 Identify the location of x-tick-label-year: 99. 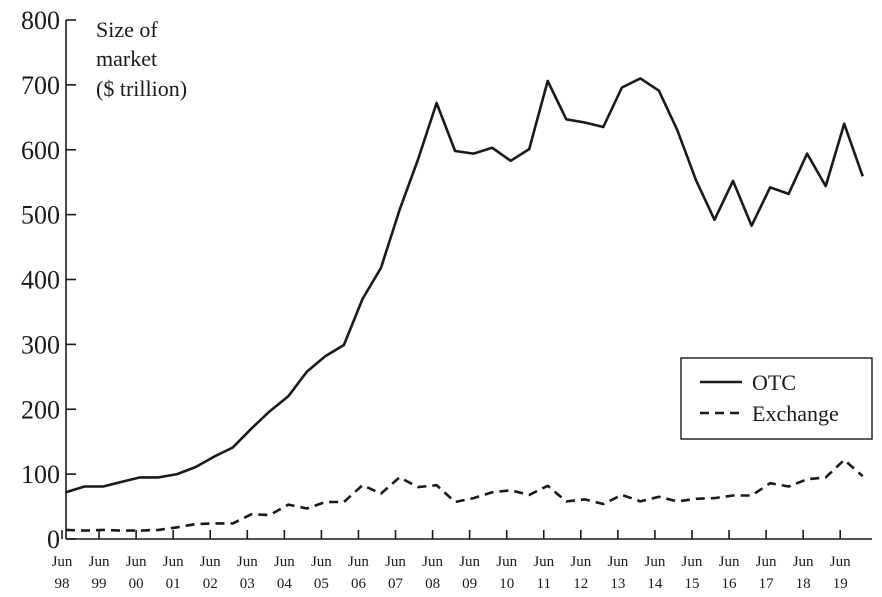
(99, 584).